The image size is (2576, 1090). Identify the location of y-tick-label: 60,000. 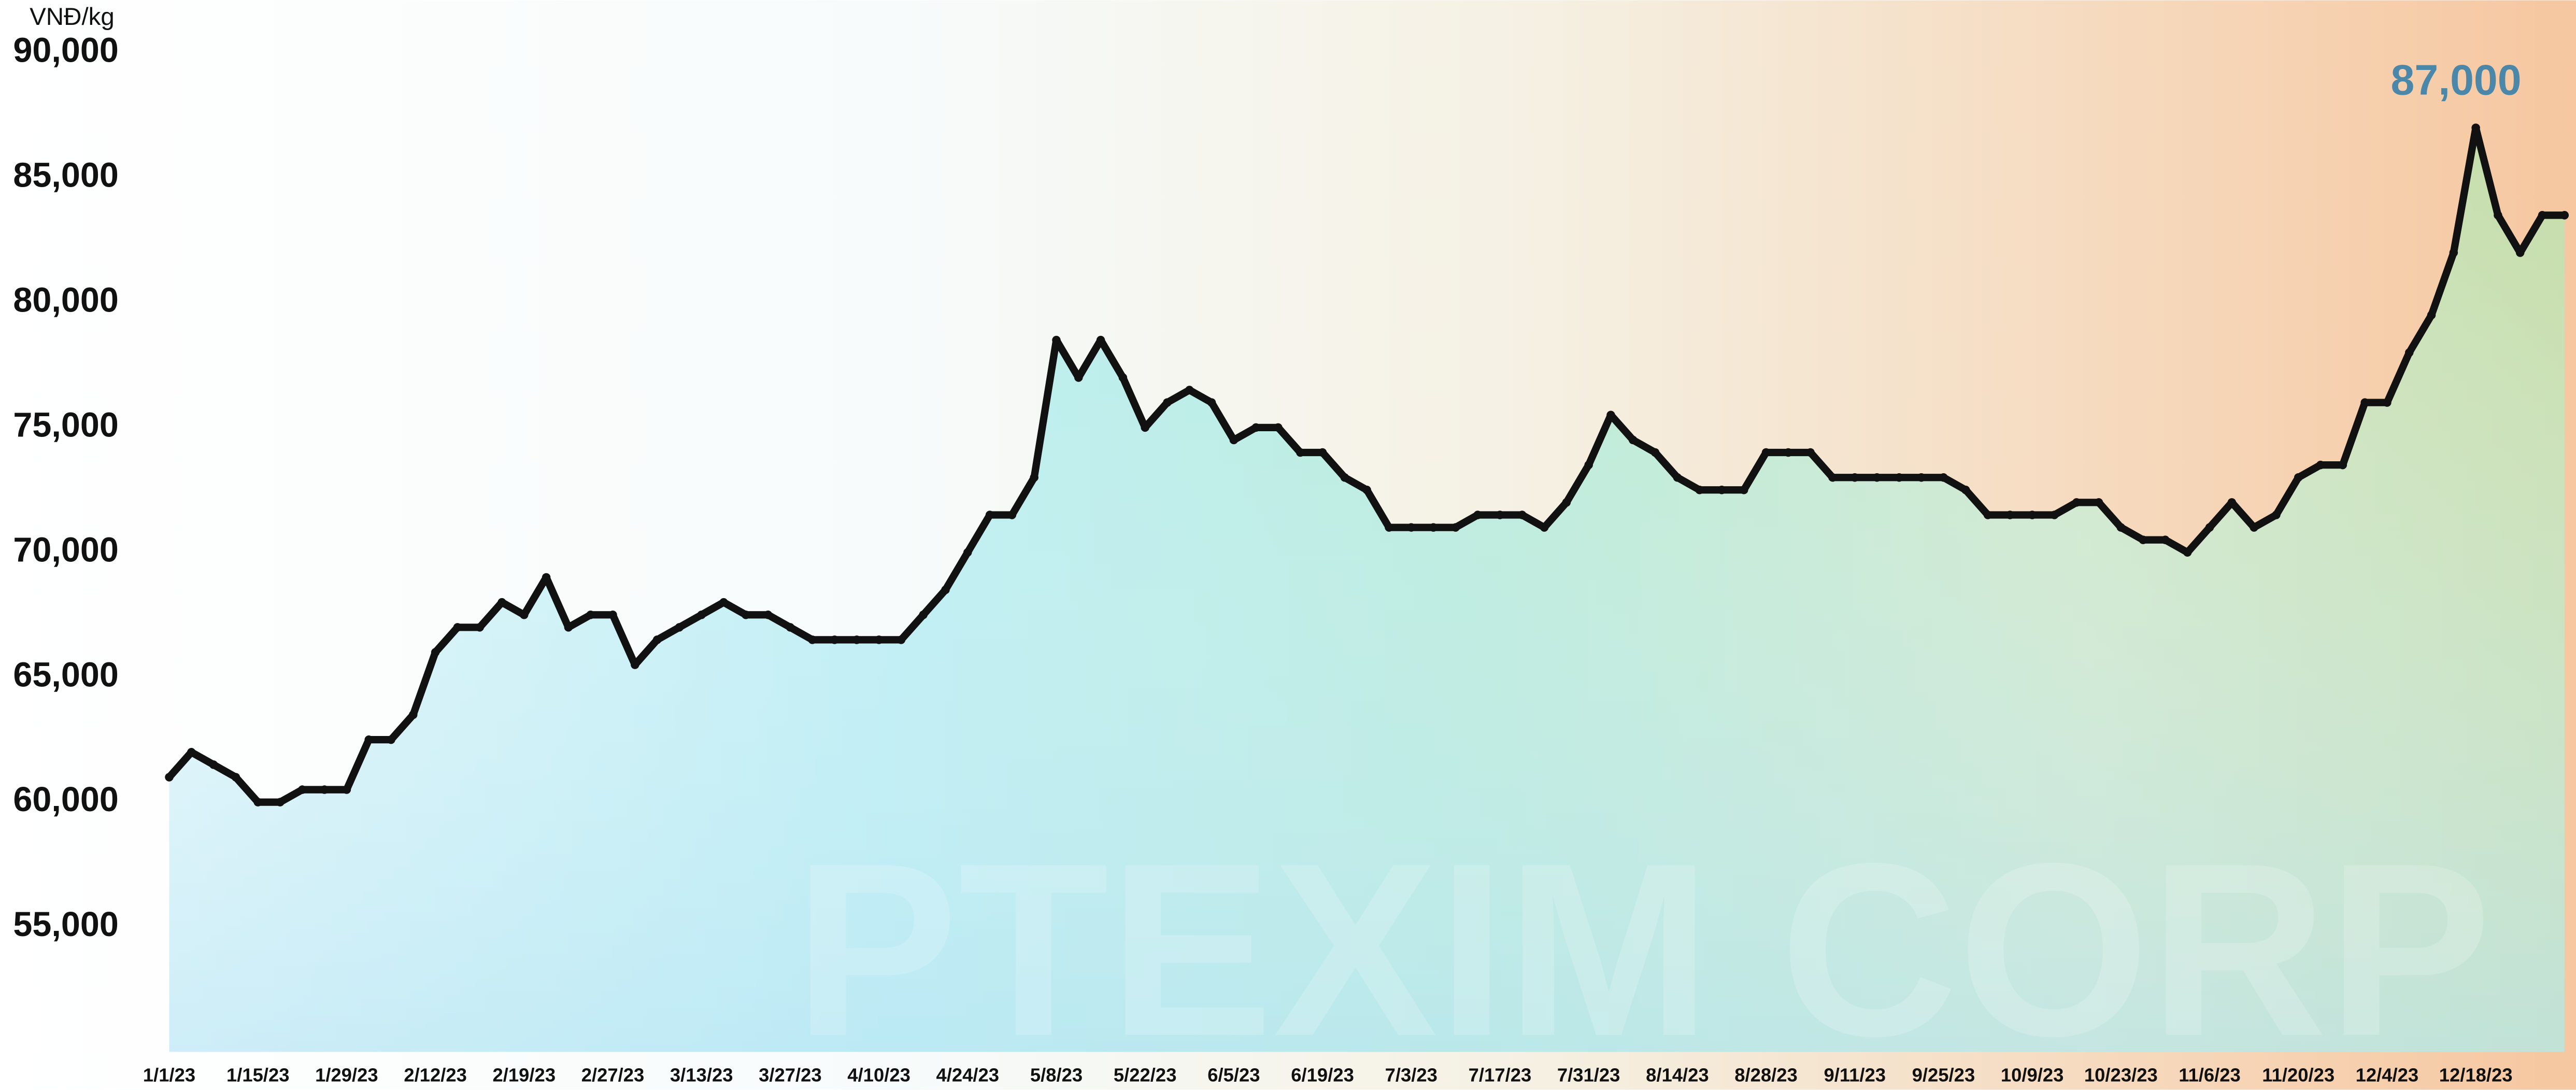
(66, 800).